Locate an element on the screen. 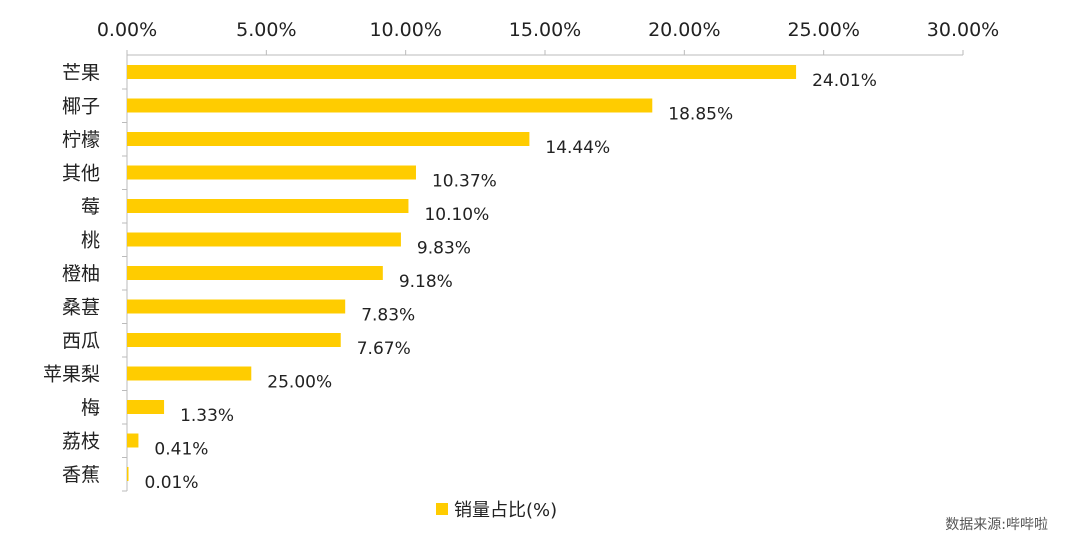  x-tick-label: 20.00% is located at coordinates (684, 30).